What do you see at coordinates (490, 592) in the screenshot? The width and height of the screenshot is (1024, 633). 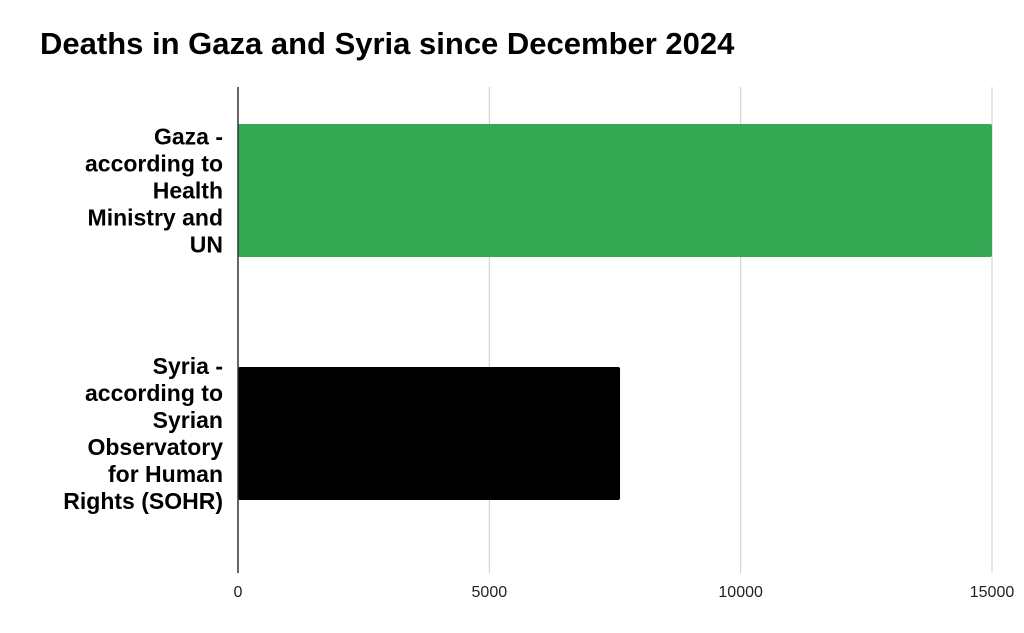 I see `x-tick-label: 5000` at bounding box center [490, 592].